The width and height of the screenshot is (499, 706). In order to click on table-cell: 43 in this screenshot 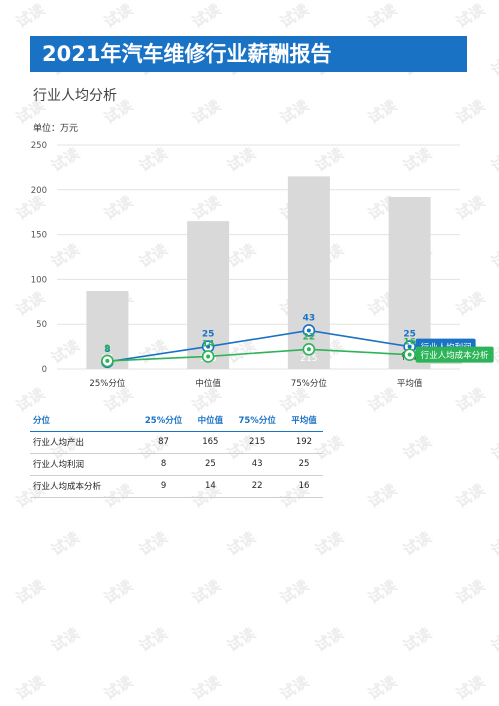, I will do `click(257, 464)`.